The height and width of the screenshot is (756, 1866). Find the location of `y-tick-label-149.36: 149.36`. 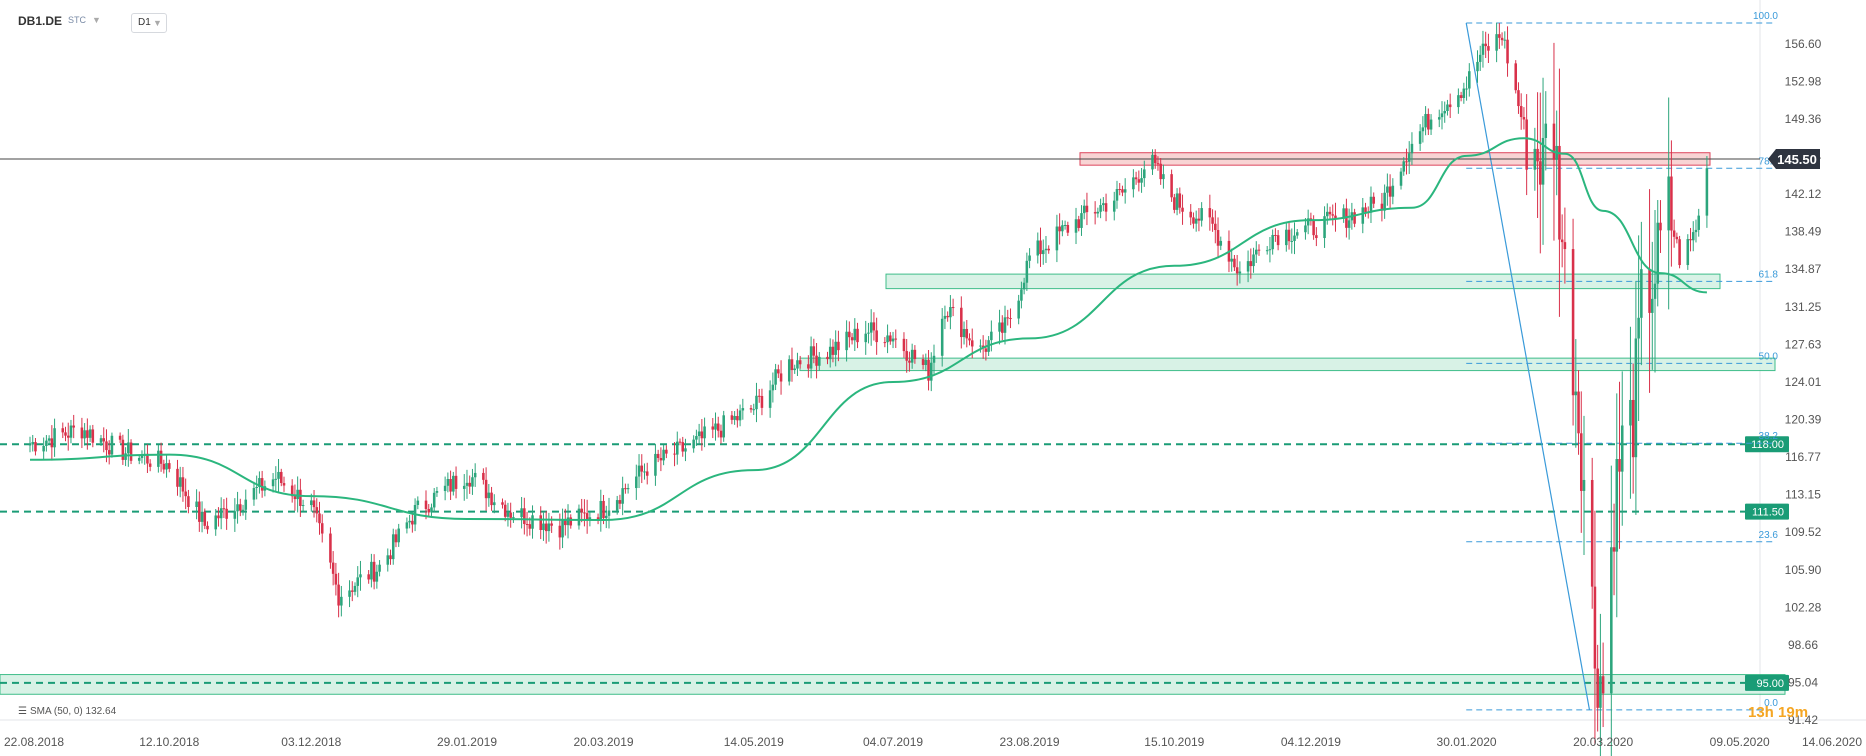

y-tick-label-149.36: 149.36 is located at coordinates (1803, 119).